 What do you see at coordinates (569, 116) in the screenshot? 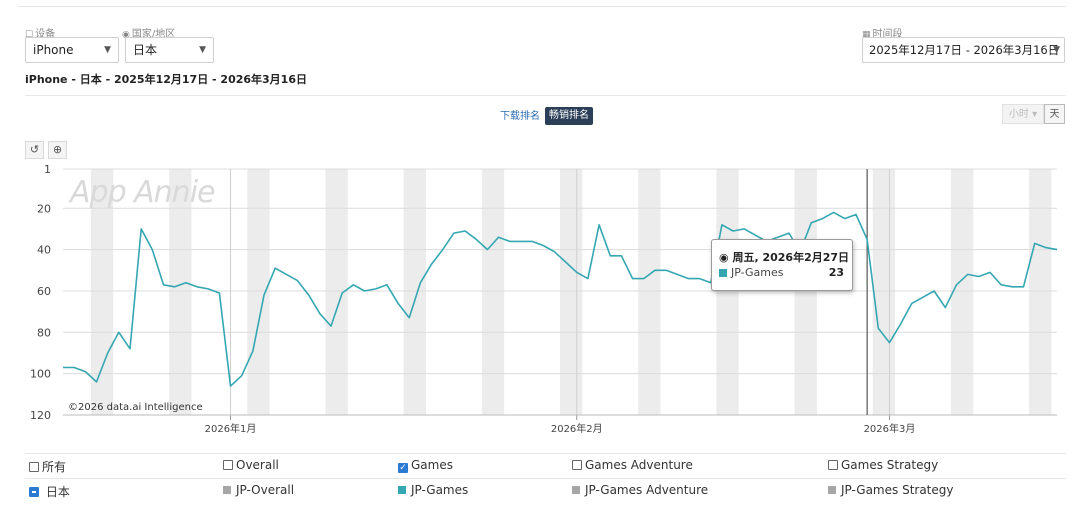
I see `tab-grossing: 畅销排名` at bounding box center [569, 116].